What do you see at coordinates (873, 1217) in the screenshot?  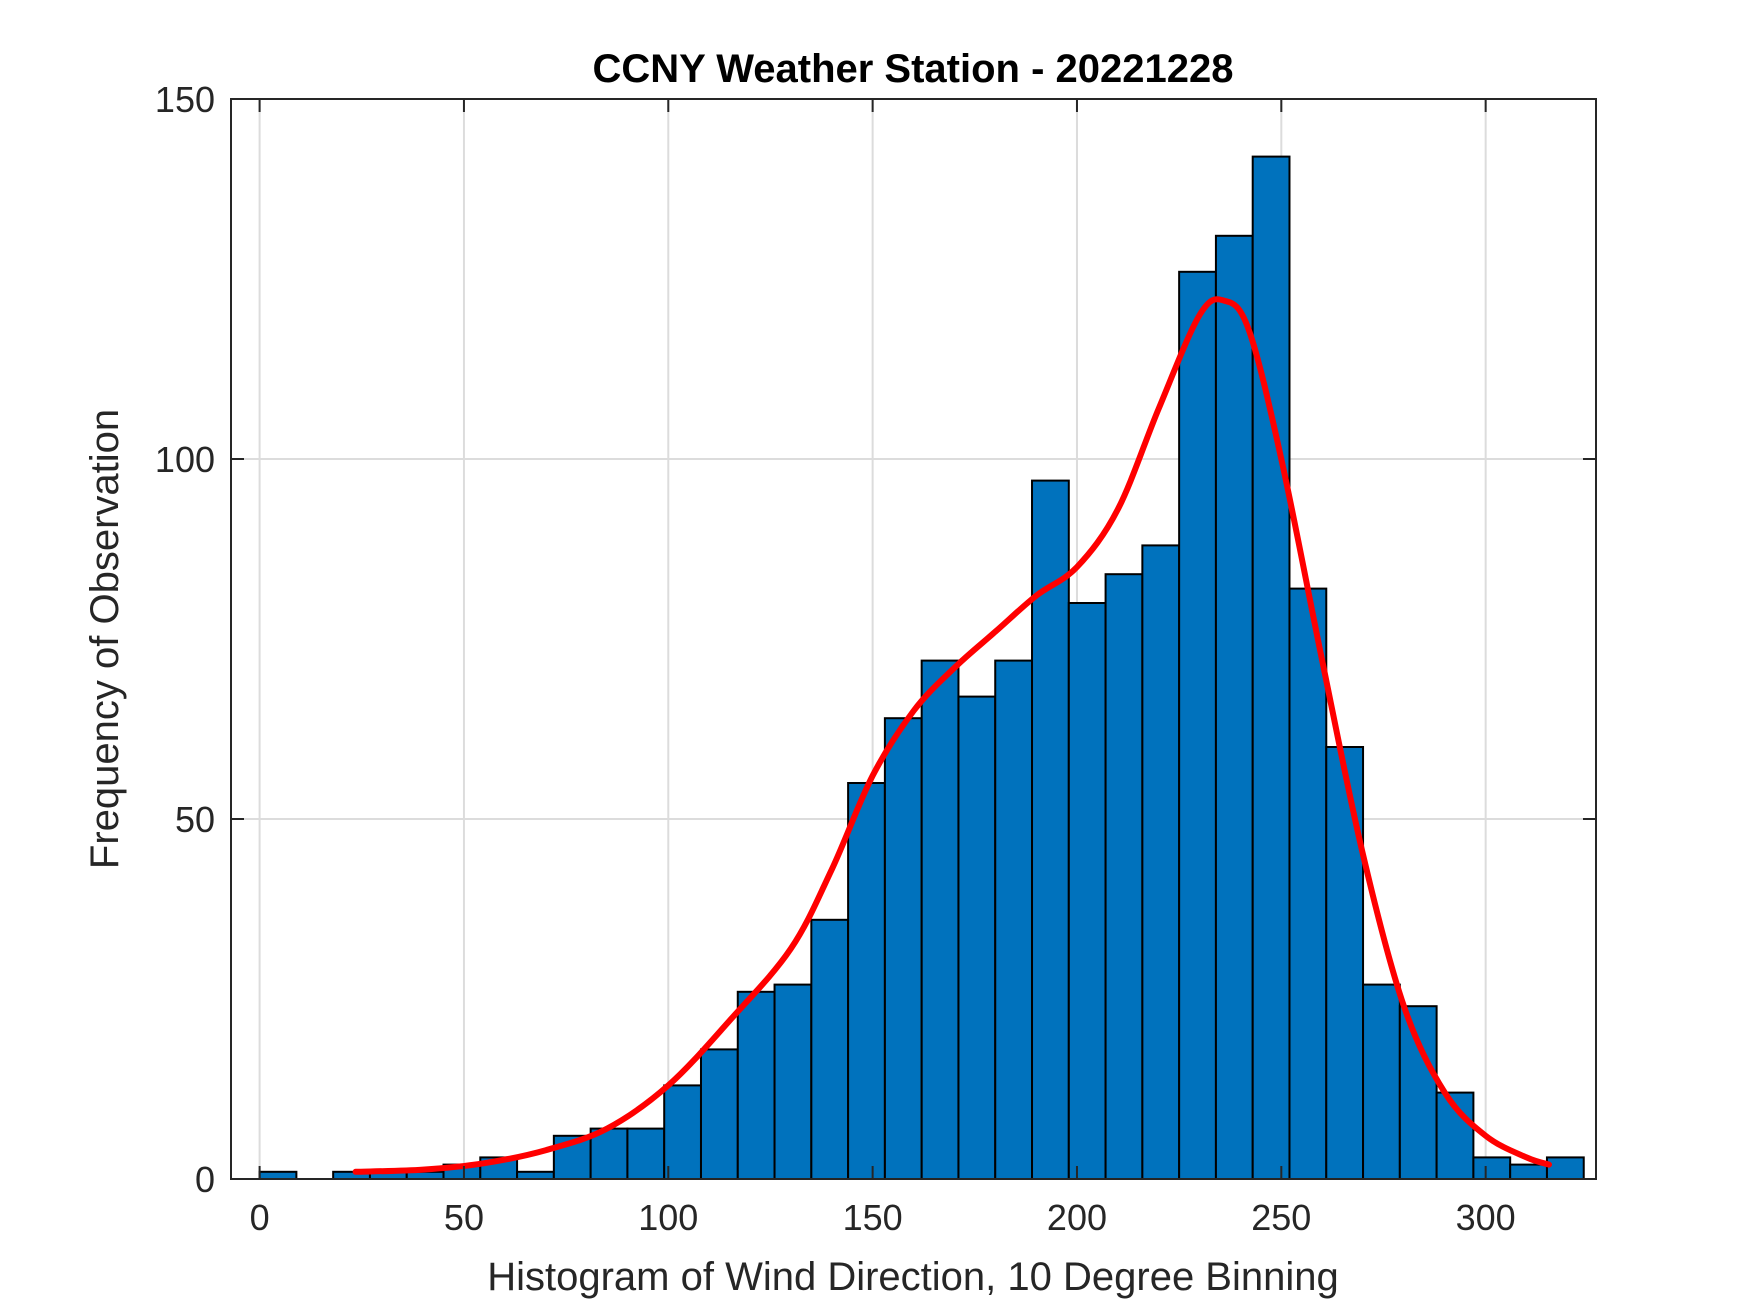 I see `x-tick-label: 150` at bounding box center [873, 1217].